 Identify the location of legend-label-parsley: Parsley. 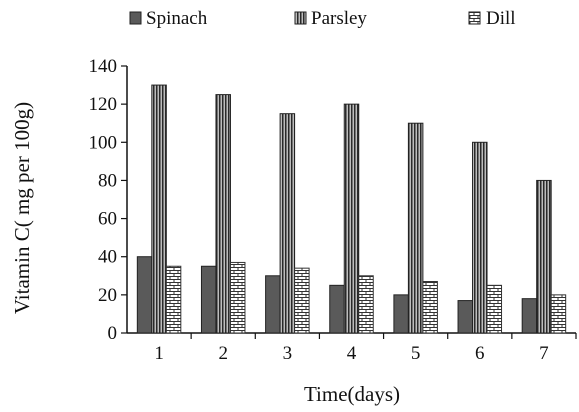
(339, 18).